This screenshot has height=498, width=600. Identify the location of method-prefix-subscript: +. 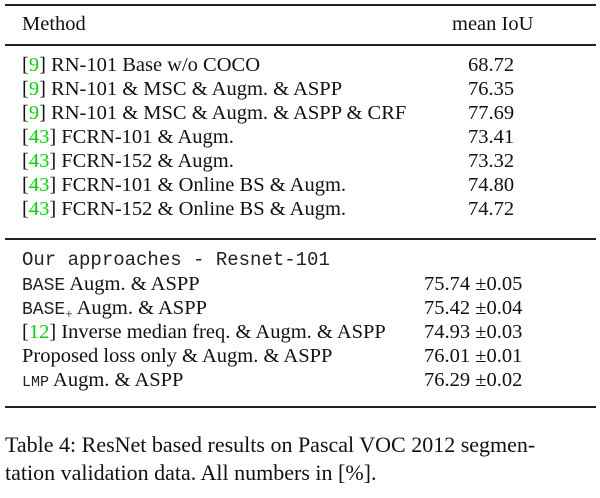
(69, 313).